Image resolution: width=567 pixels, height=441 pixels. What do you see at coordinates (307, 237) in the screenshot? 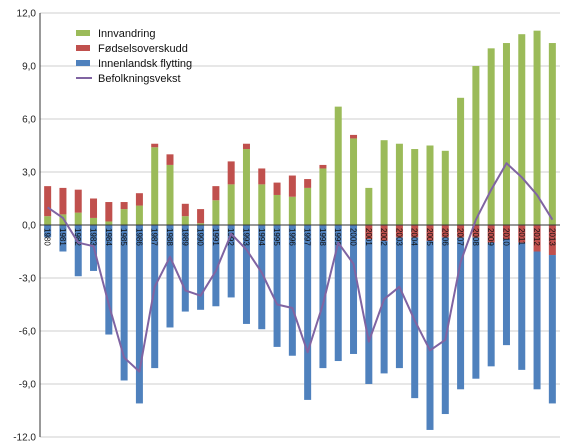
I see `x-tick-label: 1997` at bounding box center [307, 237].